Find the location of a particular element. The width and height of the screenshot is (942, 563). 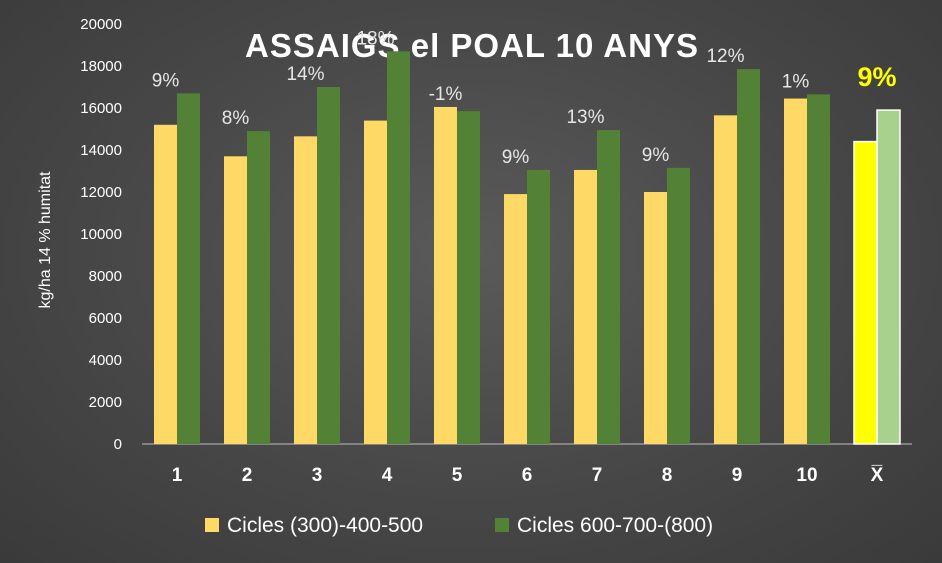

y-tick-label: 8000 is located at coordinates (105, 276).